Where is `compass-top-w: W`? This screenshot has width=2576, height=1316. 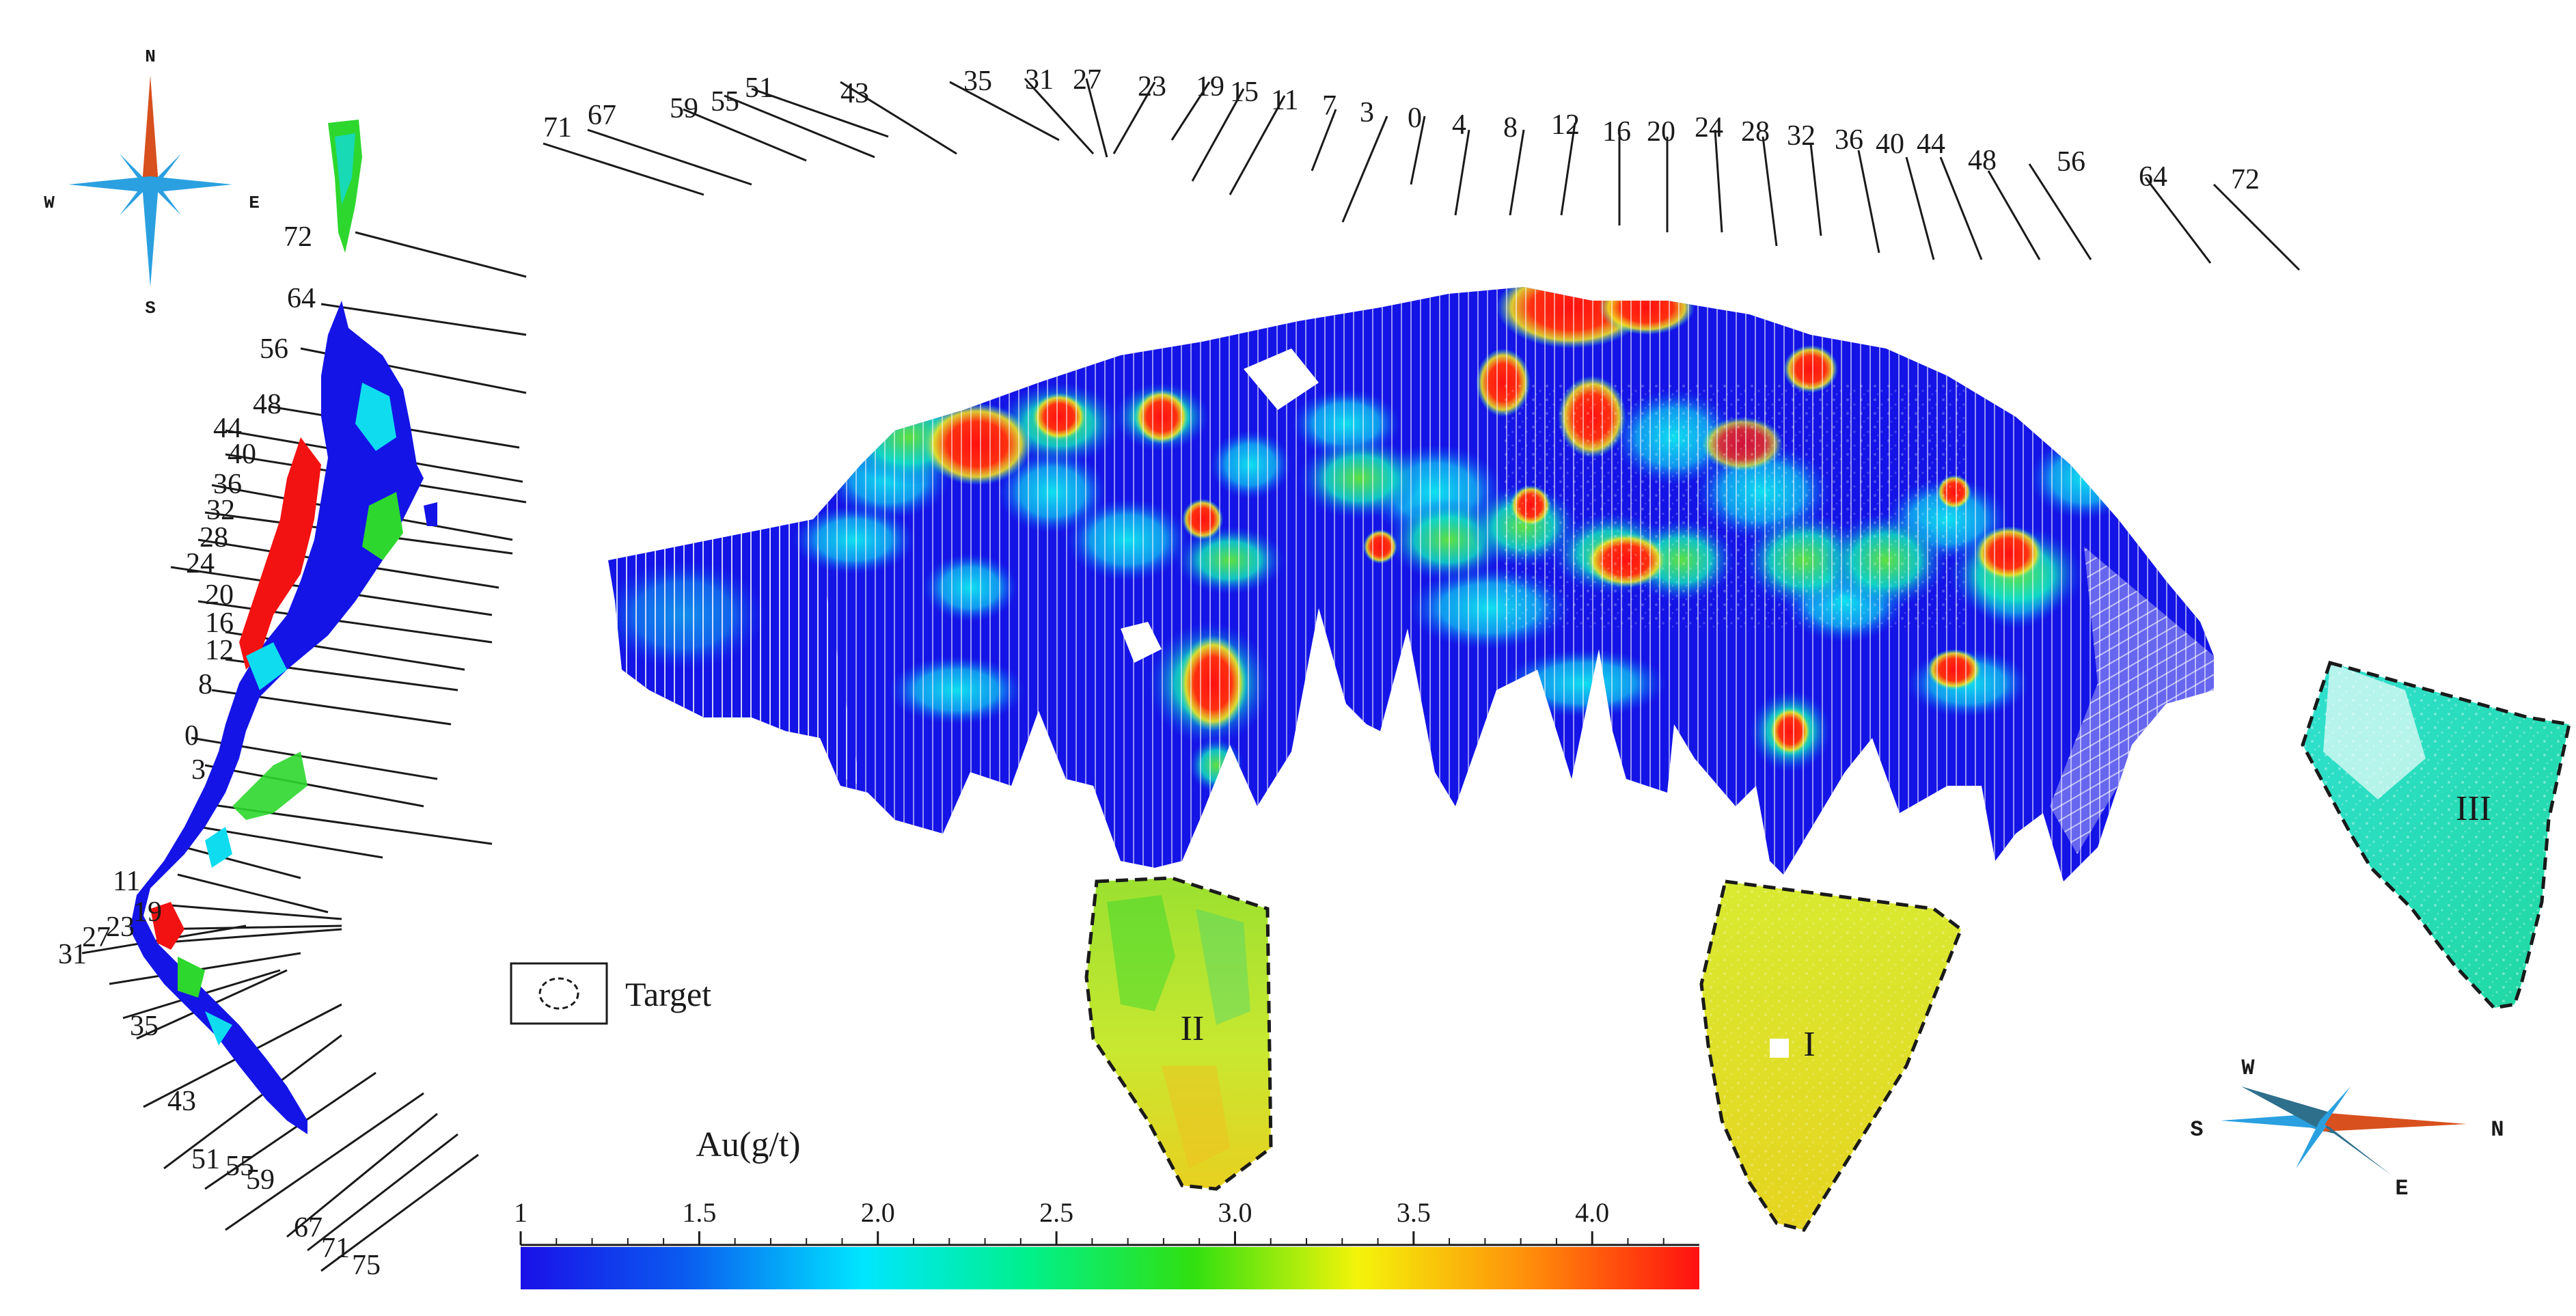
compass-top-w: W is located at coordinates (50, 203).